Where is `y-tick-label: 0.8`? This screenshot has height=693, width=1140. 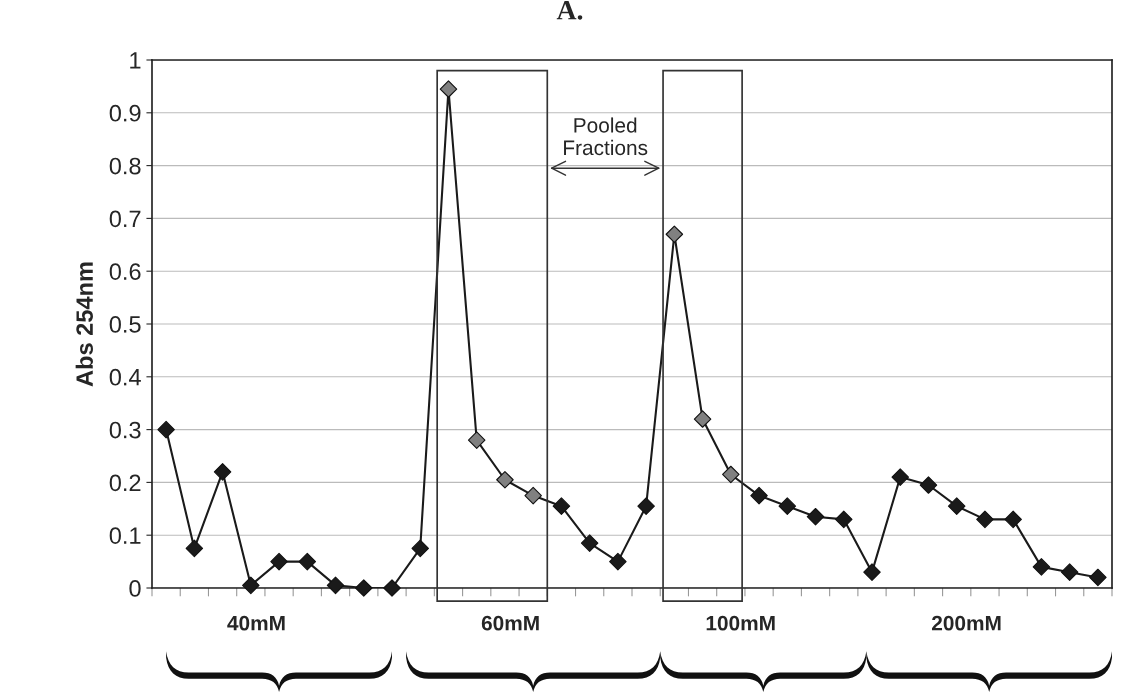 y-tick-label: 0.8 is located at coordinates (125, 166).